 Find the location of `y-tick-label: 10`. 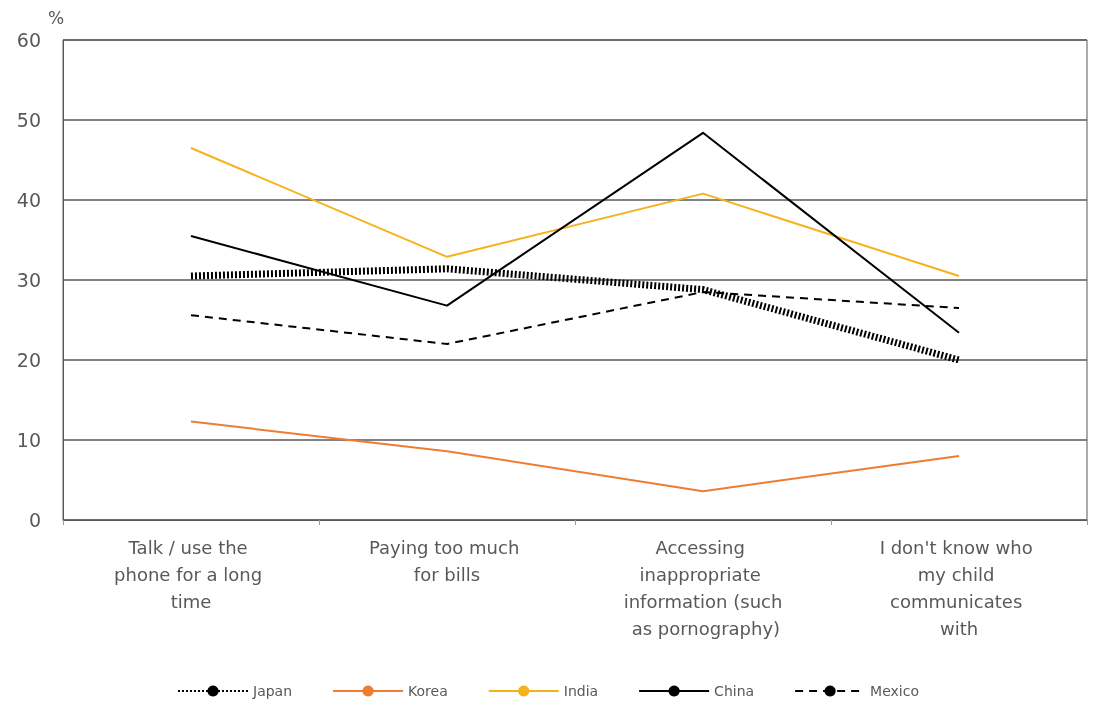

y-tick-label: 10 is located at coordinates (28, 440).